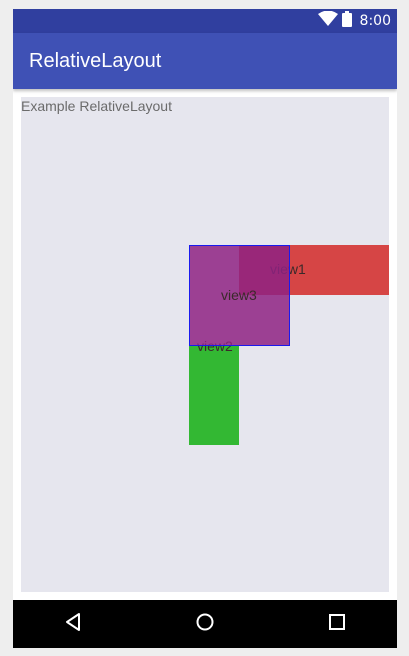  What do you see at coordinates (205, 21) in the screenshot?
I see `status-bar: 8:00` at bounding box center [205, 21].